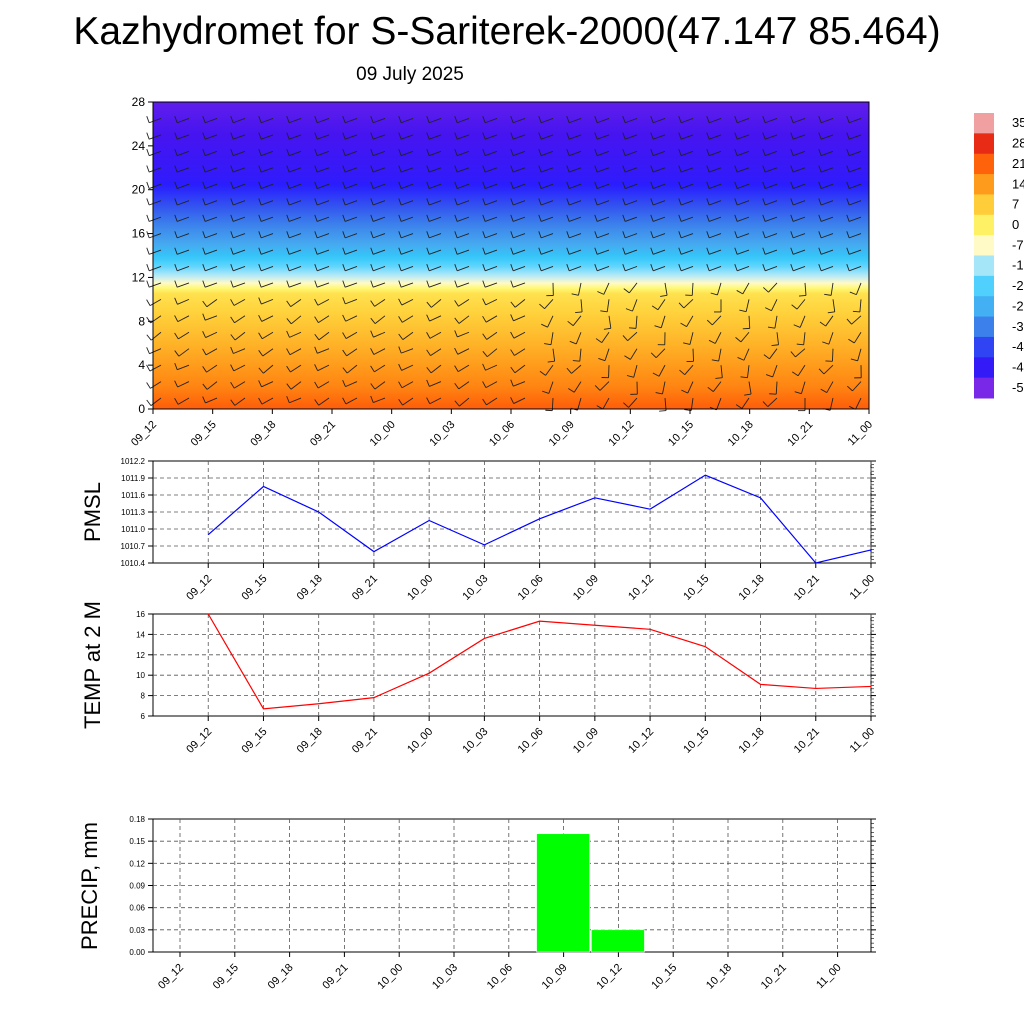 The height and width of the screenshot is (1024, 1024). I want to click on colorbar-label: -3, so click(1018, 326).